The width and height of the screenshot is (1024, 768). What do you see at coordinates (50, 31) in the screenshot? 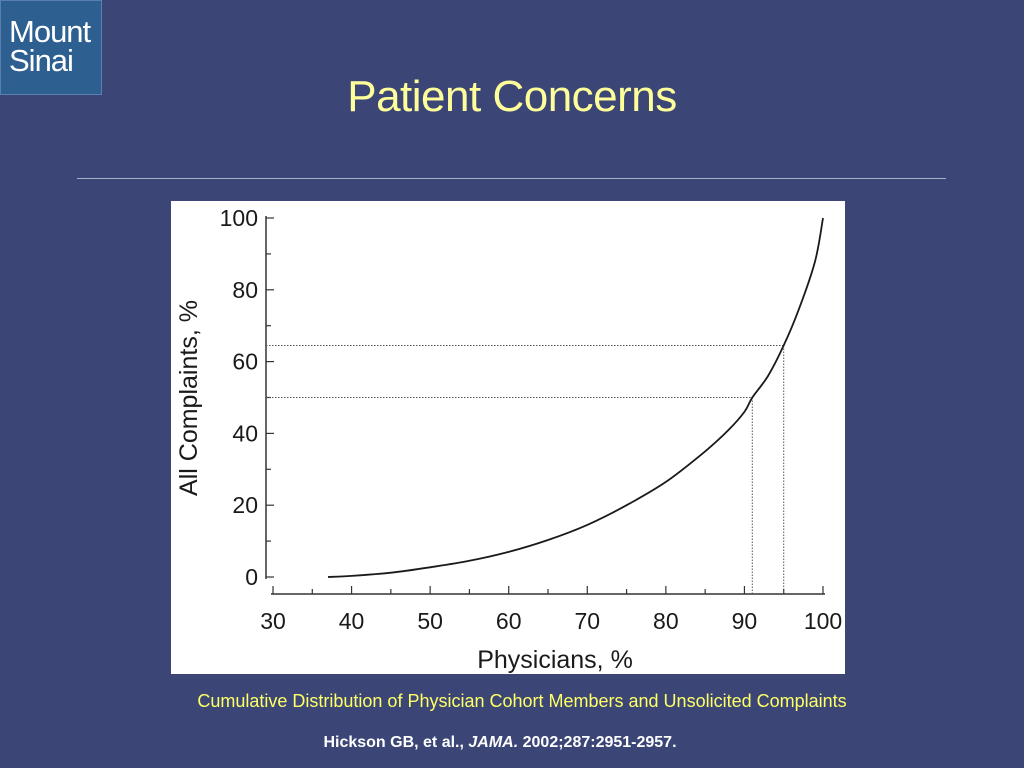
I see `logo-line-1: Mount` at bounding box center [50, 31].